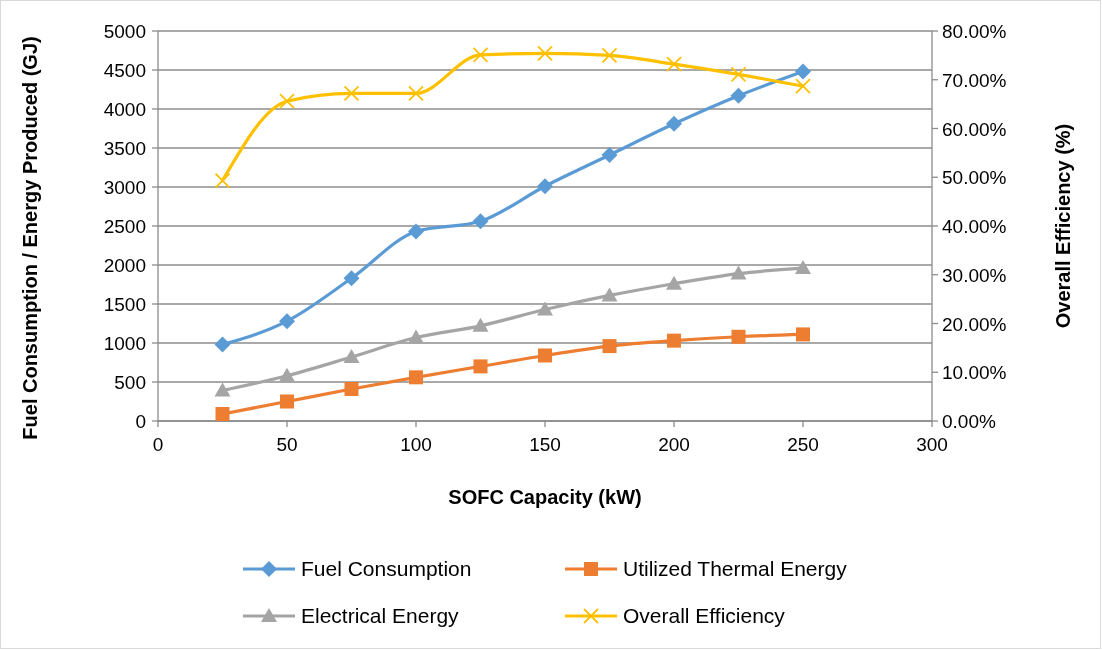  What do you see at coordinates (124, 109) in the screenshot?
I see `y-tick-label: 4000` at bounding box center [124, 109].